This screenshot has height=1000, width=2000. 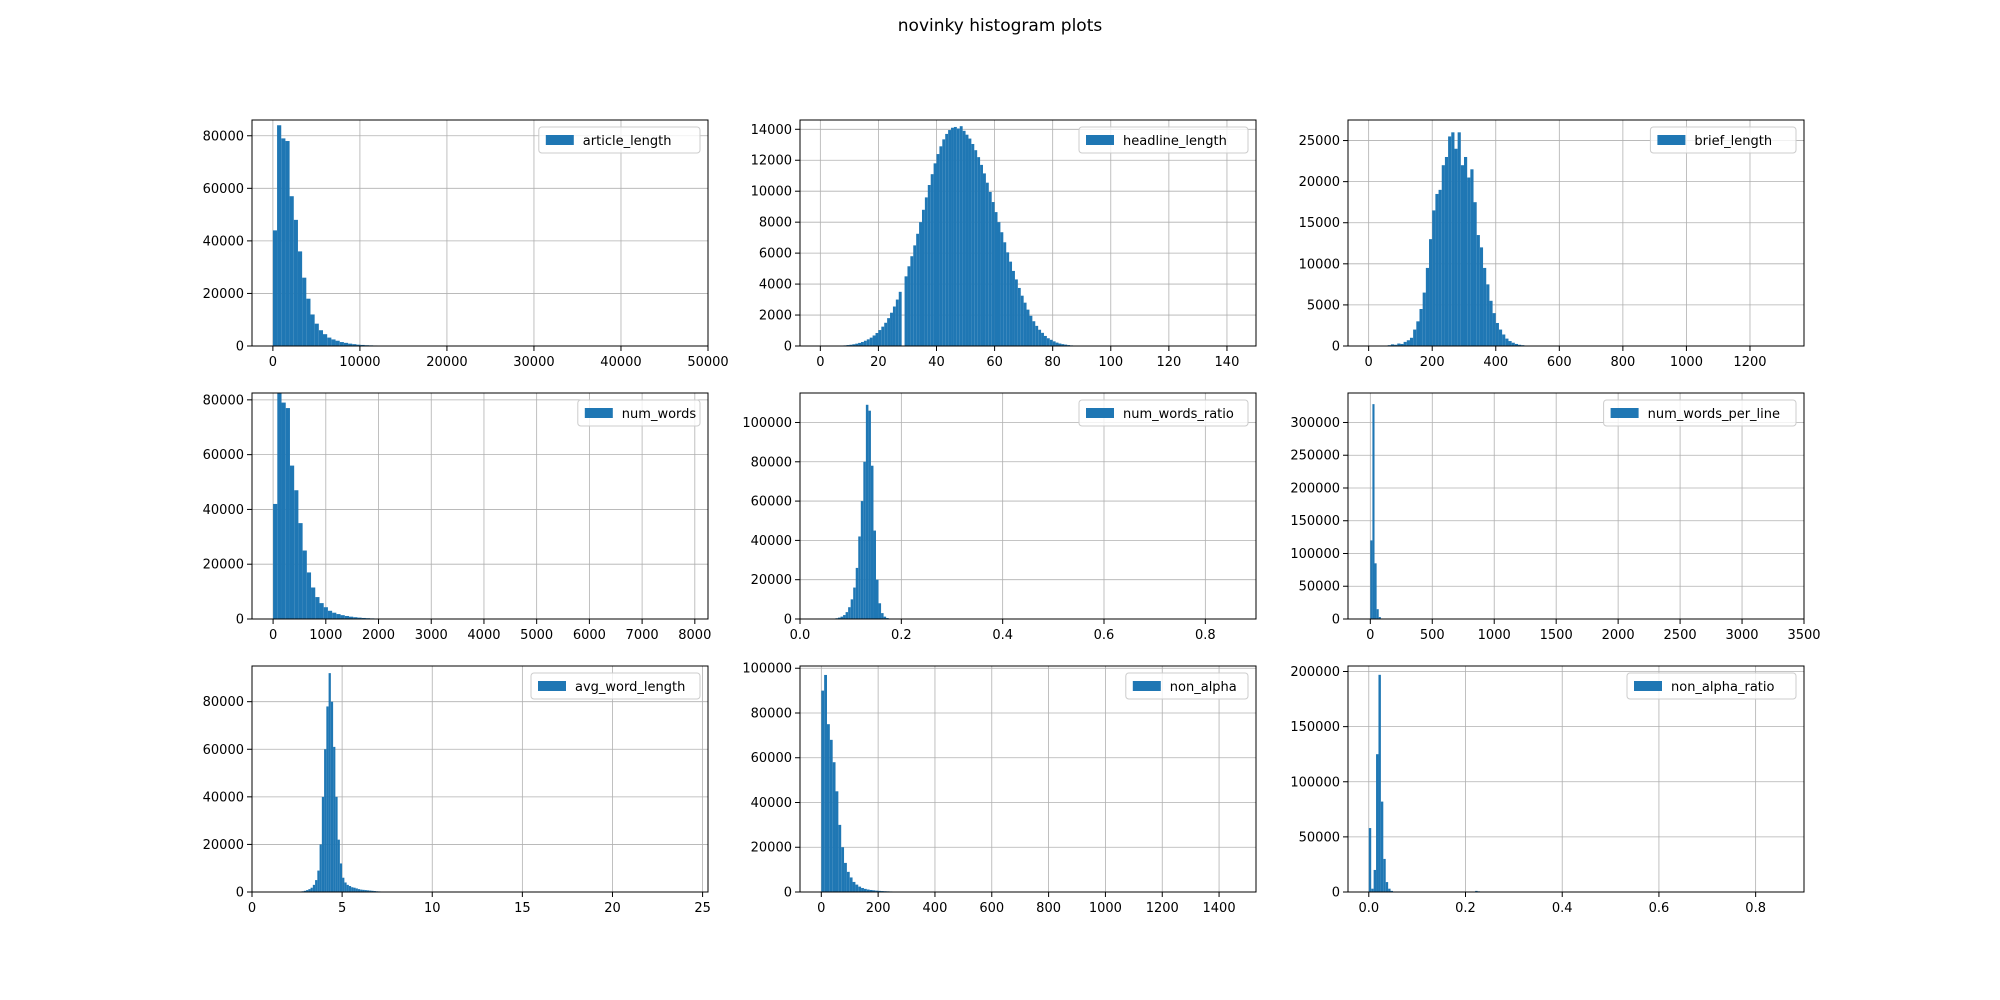 I want to click on y-tick-label: 6000, so click(x=775, y=254).